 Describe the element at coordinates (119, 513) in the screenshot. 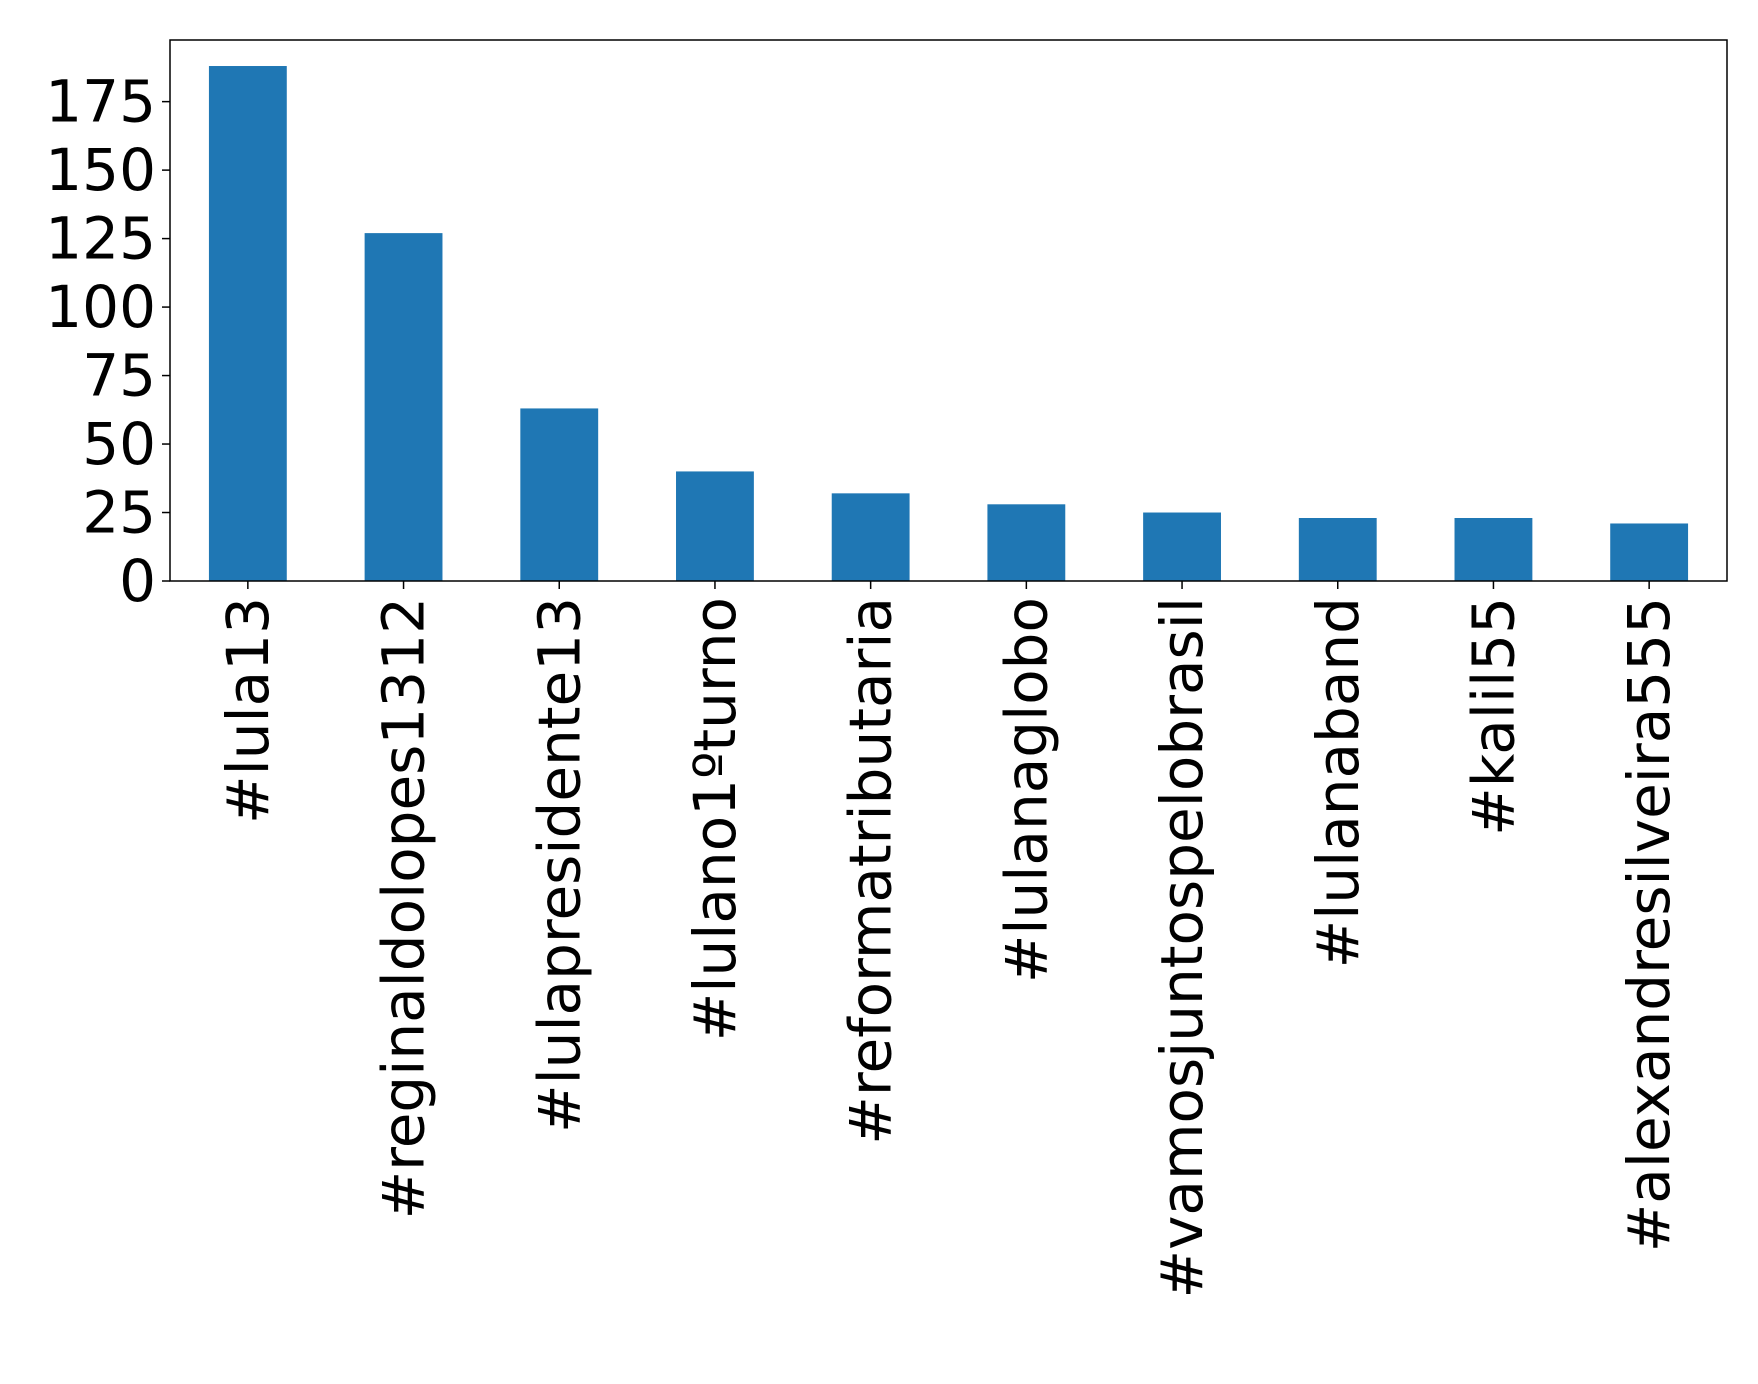

I see `y-tick-label: 25` at that location.